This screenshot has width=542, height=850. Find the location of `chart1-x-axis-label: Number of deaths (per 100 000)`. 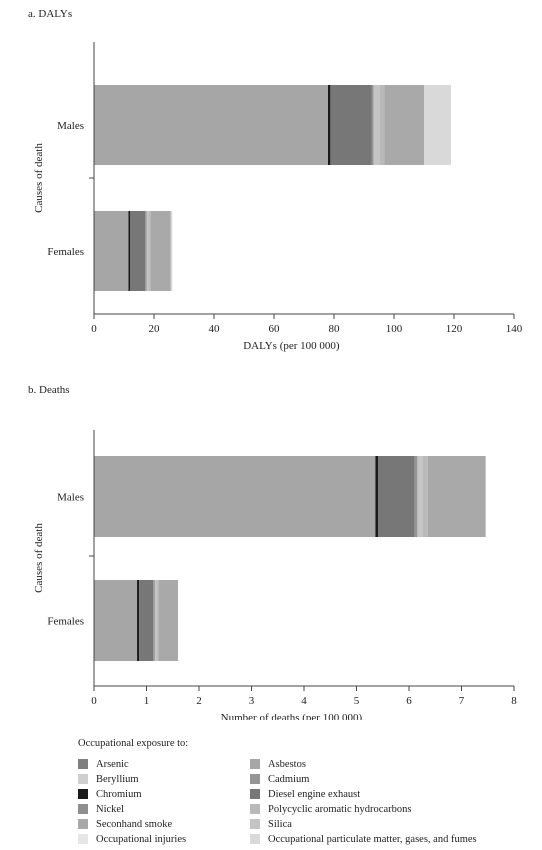

chart1-x-axis-label: Number of deaths (per 100 000) is located at coordinates (292, 716).